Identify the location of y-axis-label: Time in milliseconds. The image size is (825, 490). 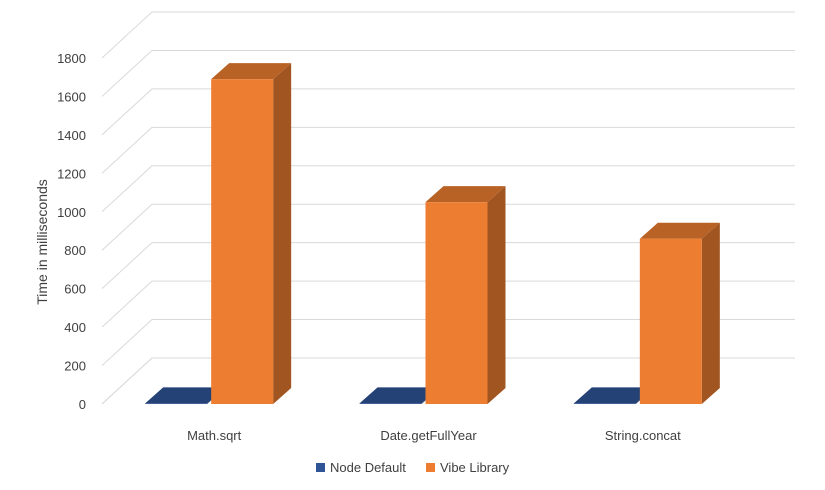
(42, 242).